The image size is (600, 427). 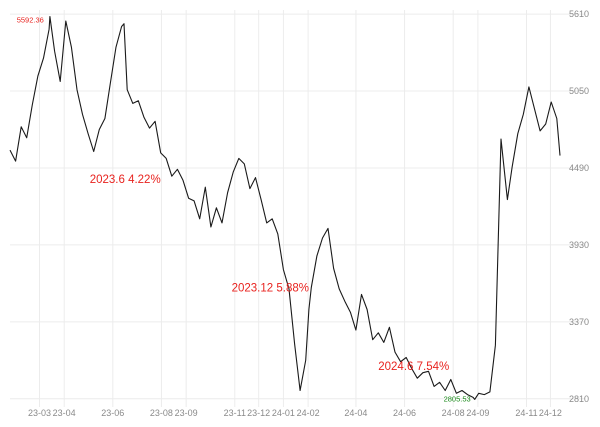 I want to click on period-annotation: 2024.6 7.54%, so click(x=413, y=367).